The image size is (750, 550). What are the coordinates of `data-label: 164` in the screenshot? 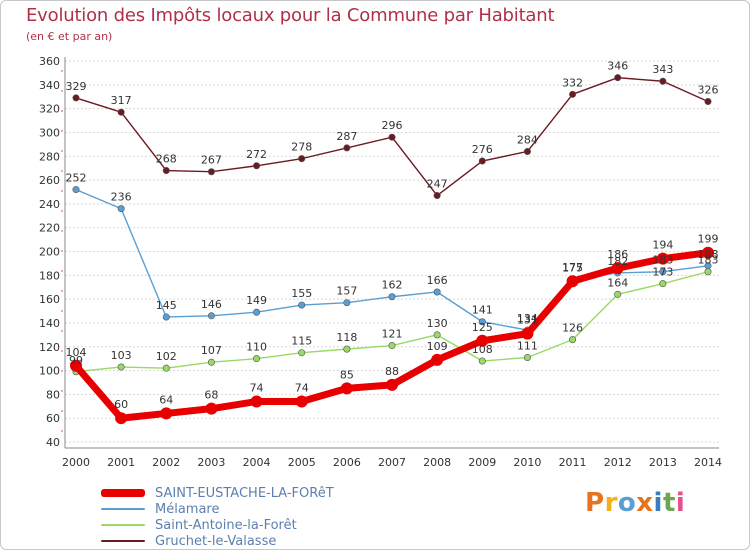 It's located at (617, 282).